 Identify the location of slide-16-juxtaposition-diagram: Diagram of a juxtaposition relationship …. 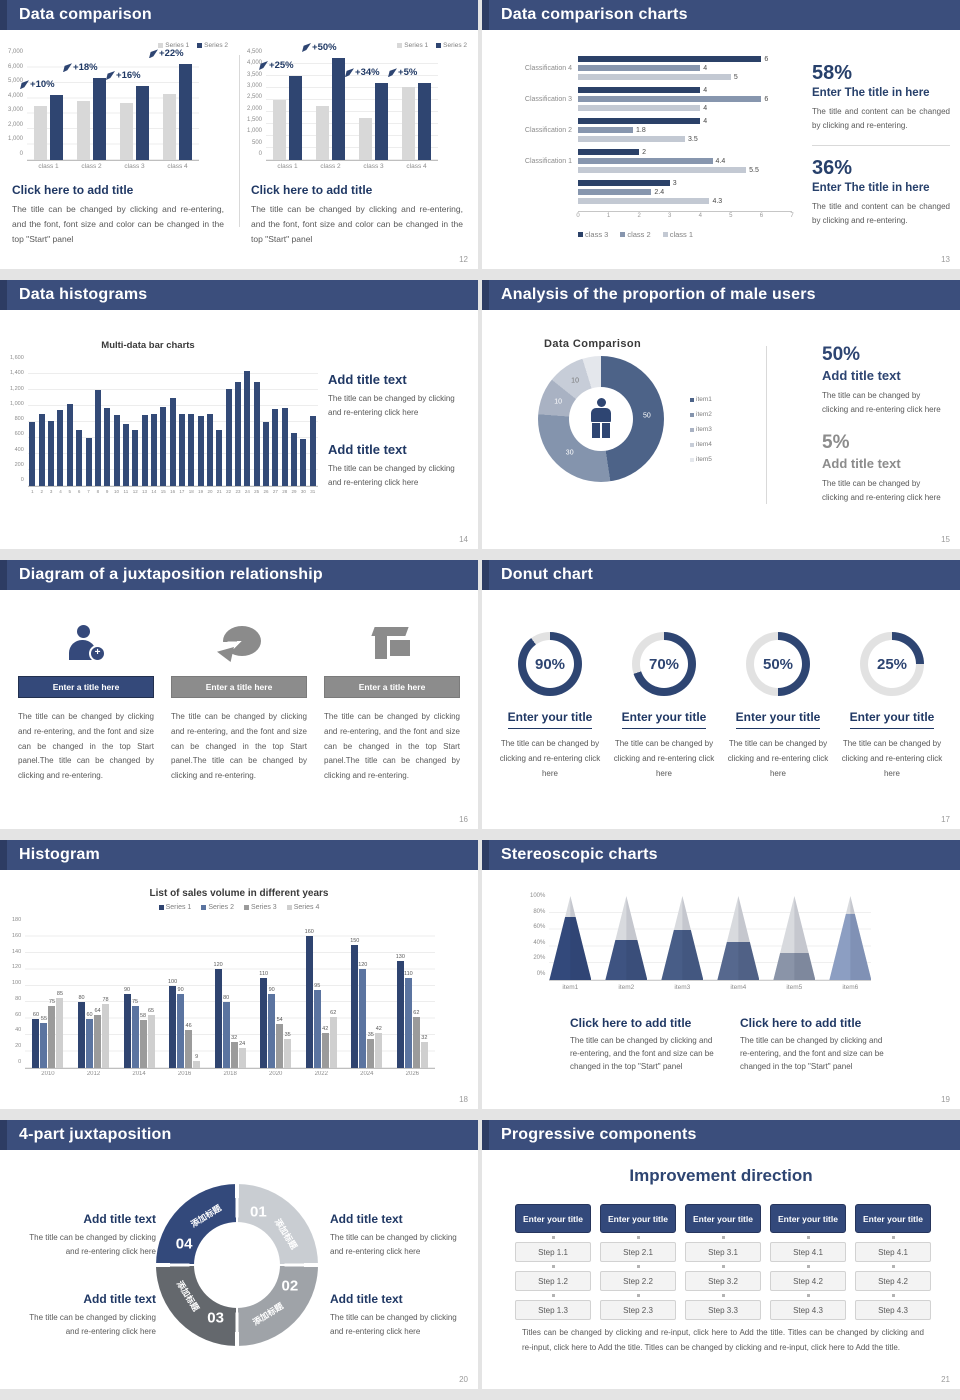
(239, 694).